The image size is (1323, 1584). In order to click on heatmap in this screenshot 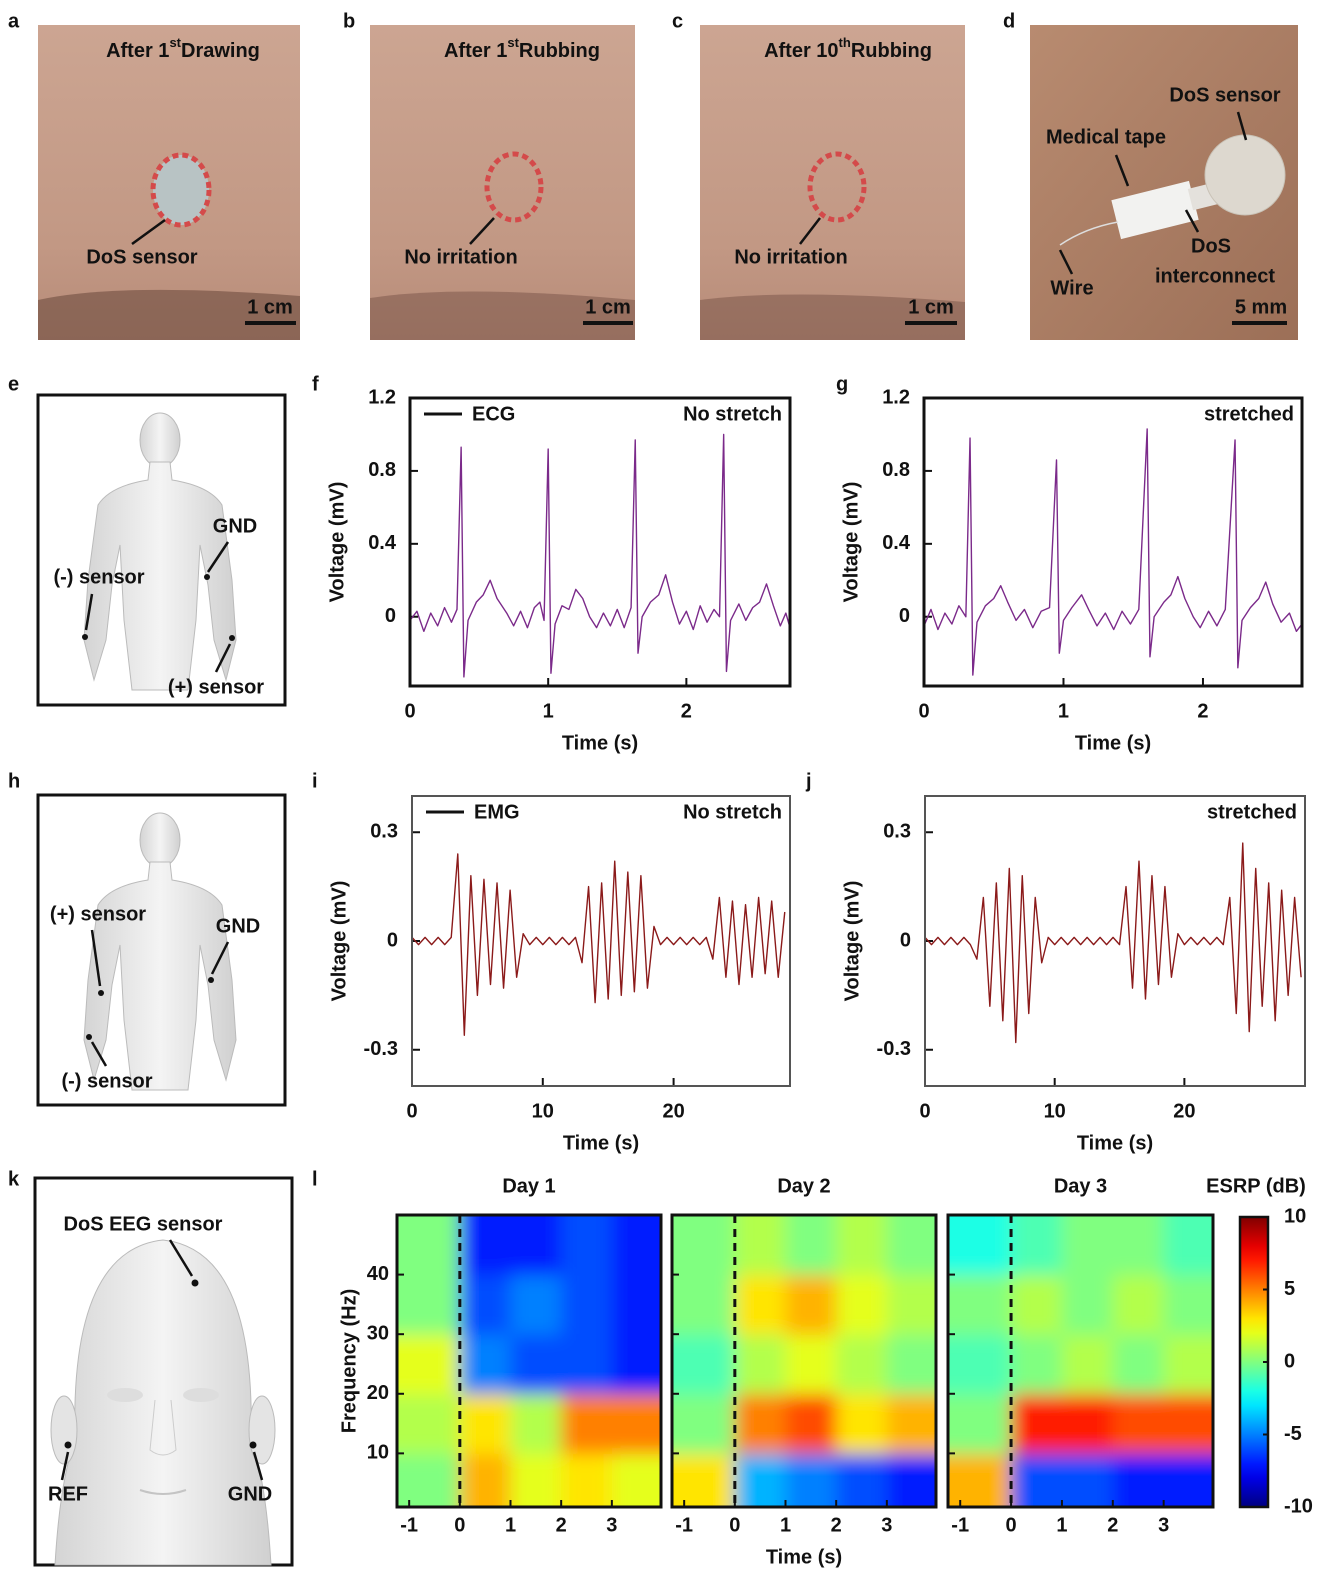, I will do `click(804, 1361)`.